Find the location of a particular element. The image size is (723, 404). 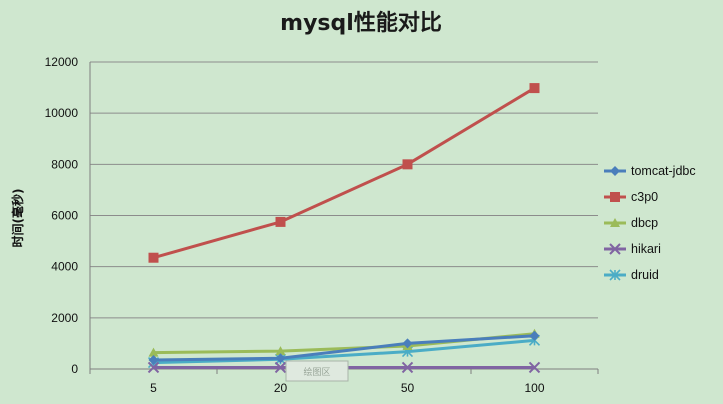

watermark-text: 绘图区 is located at coordinates (316, 372).